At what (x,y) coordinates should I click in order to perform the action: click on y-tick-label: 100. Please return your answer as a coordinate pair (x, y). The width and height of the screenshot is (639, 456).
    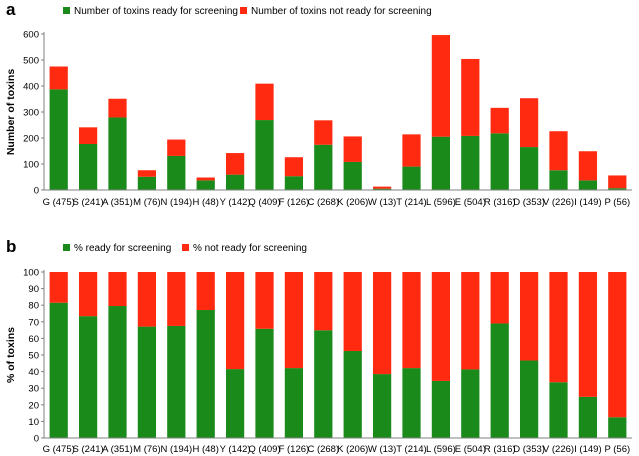
    Looking at the image, I should click on (31, 273).